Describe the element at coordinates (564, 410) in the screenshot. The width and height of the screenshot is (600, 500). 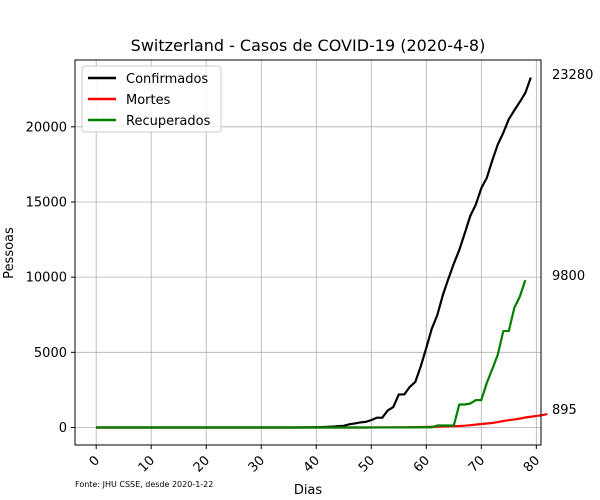
I see `last-value-mortes: 895` at that location.